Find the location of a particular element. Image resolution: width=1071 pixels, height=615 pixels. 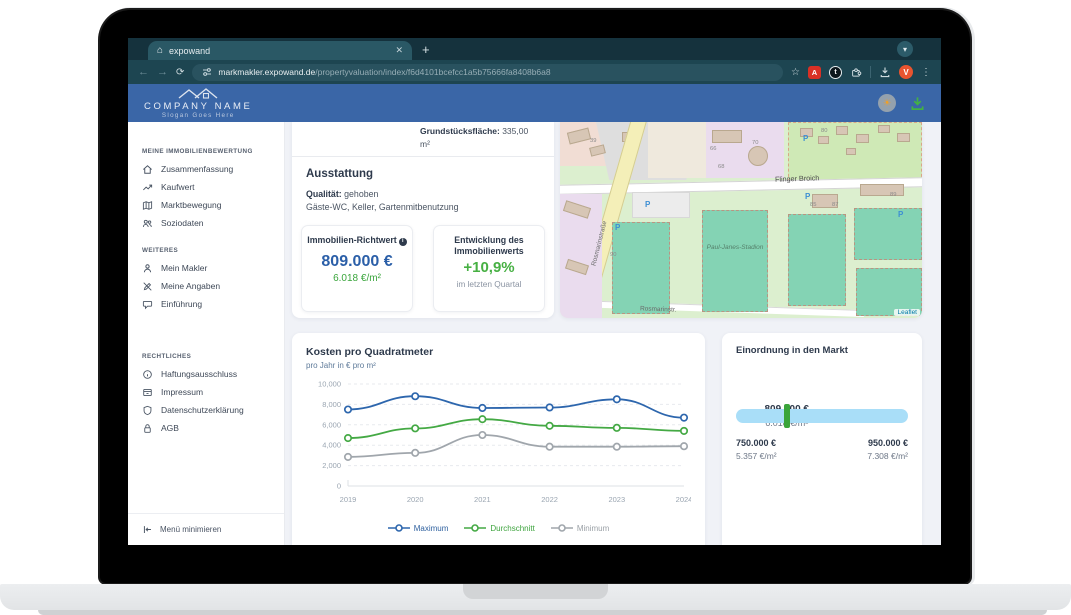

entwicklung-value: +10,9% is located at coordinates (489, 268).